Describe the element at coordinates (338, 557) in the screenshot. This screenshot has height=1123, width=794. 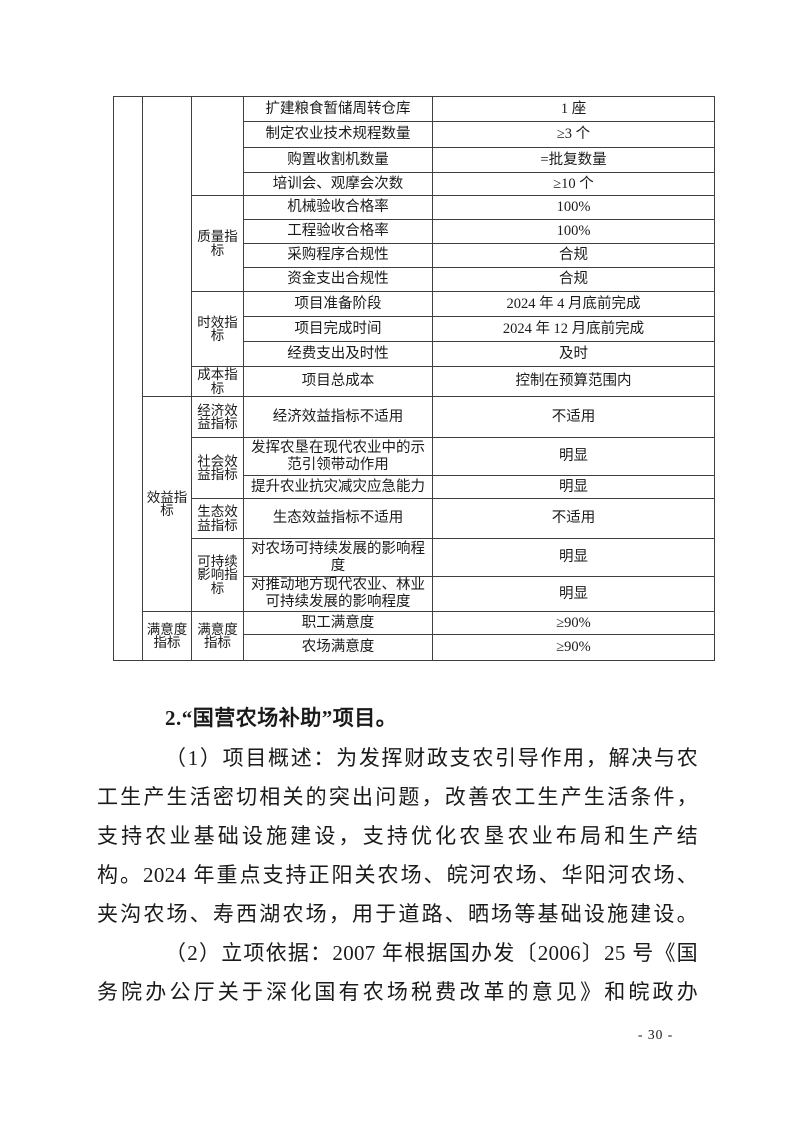
I see `indicator-name-cell: 对农场可持续发展的影响程度` at that location.